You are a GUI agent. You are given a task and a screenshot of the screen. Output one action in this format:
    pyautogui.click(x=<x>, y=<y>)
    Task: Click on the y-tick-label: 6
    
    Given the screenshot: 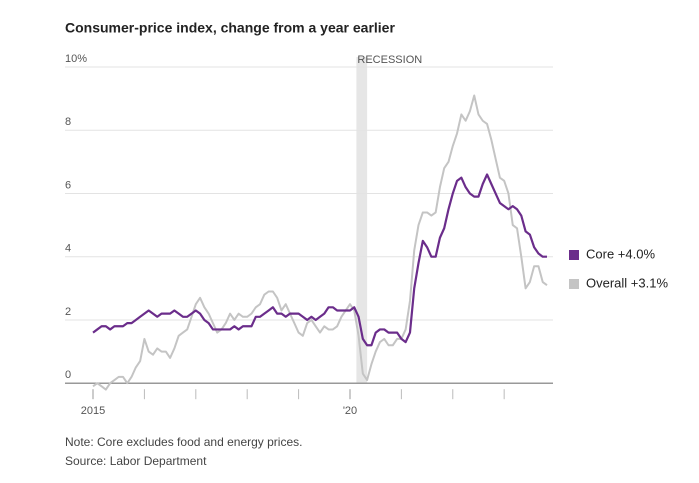 What is the action you would take?
    pyautogui.click(x=68, y=185)
    